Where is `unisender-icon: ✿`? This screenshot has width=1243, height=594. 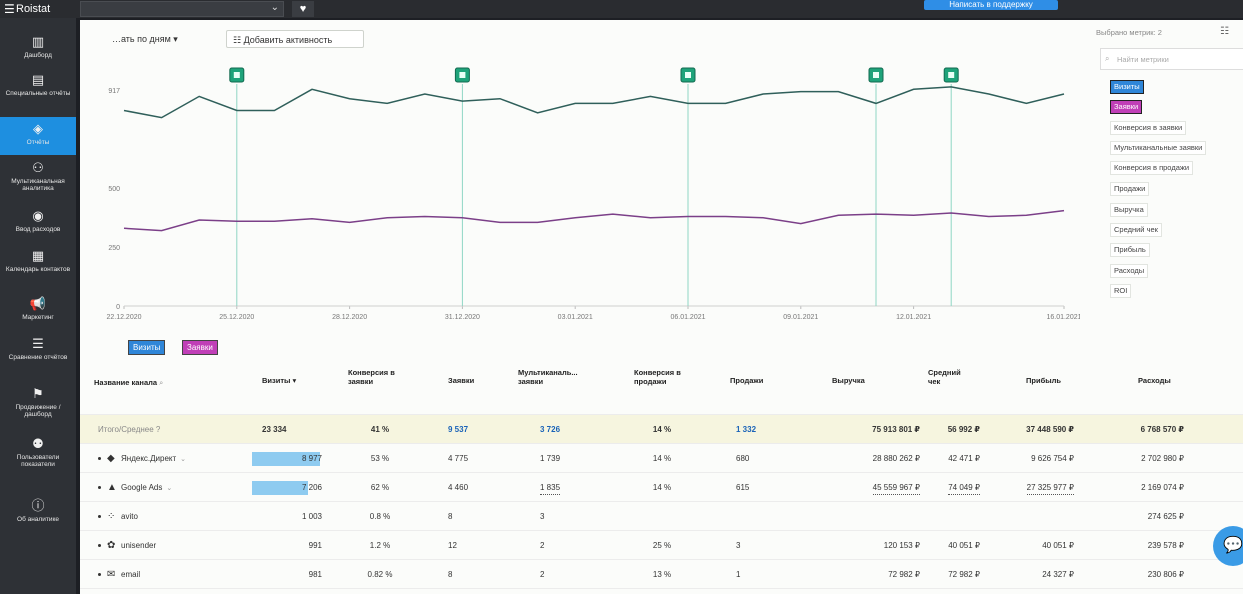 unisender-icon: ✿ is located at coordinates (111, 546).